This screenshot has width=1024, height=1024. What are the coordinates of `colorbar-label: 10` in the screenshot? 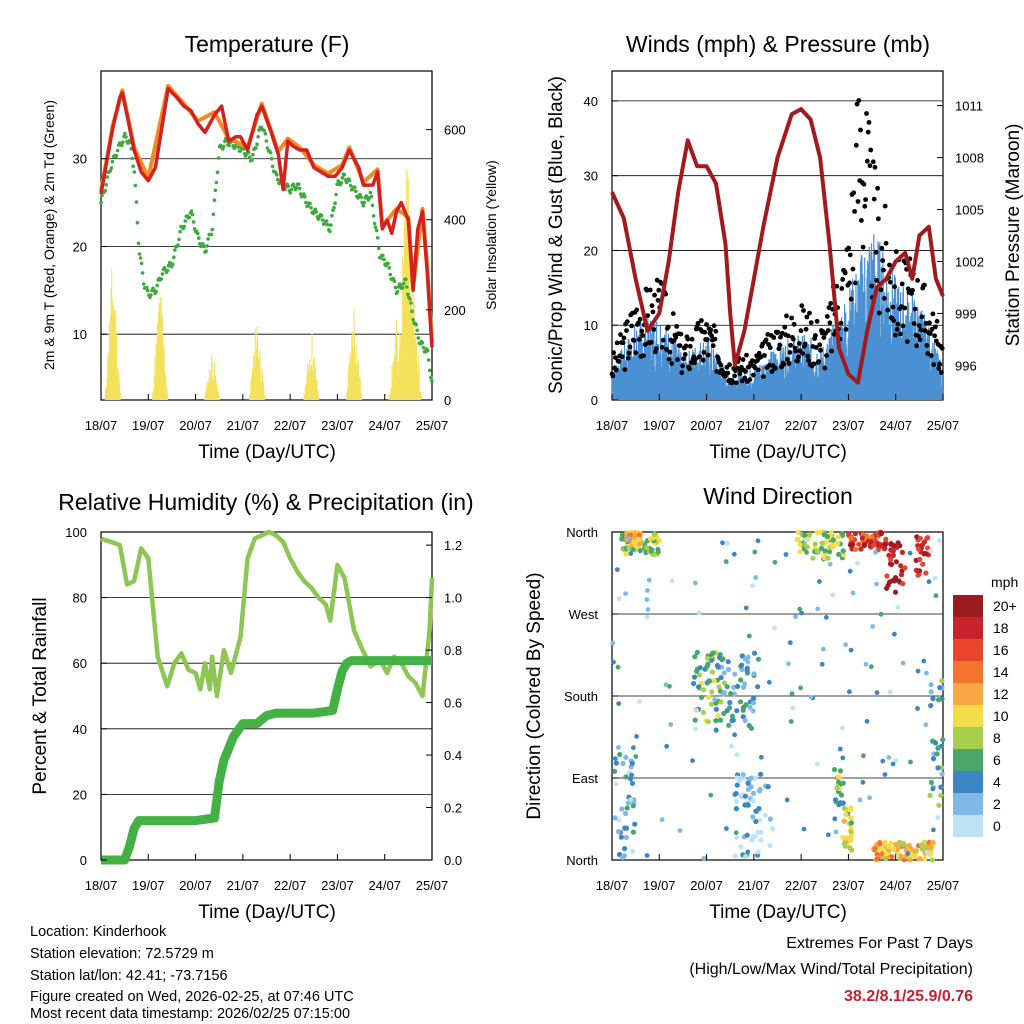 It's located at (1001, 716).